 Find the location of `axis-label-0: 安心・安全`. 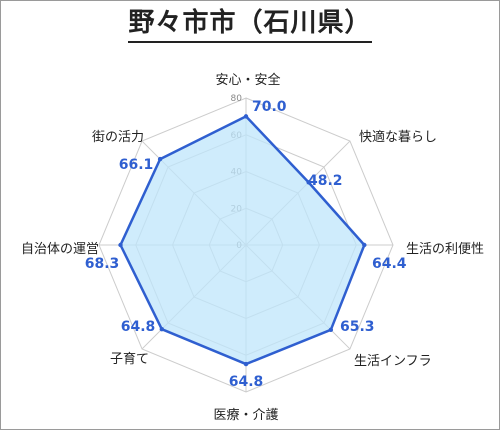

axis-label-0: 安心・安全 is located at coordinates (247, 80).